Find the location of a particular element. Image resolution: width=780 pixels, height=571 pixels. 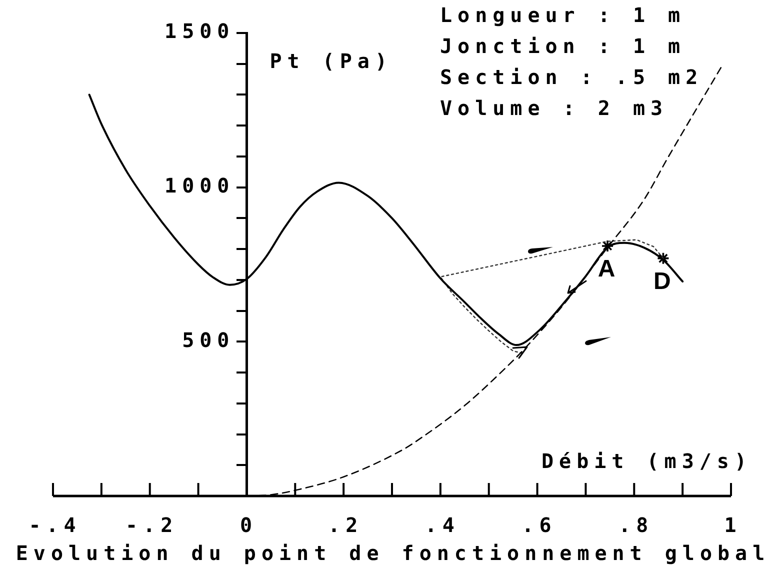

x-axis-title: Débit (m3/s) is located at coordinates (647, 461).